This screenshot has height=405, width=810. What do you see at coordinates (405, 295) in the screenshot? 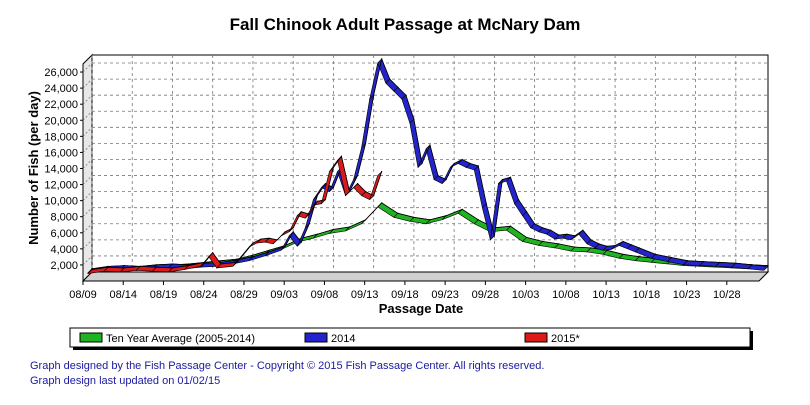
I see `x-tick-label: 09/18` at bounding box center [405, 295].